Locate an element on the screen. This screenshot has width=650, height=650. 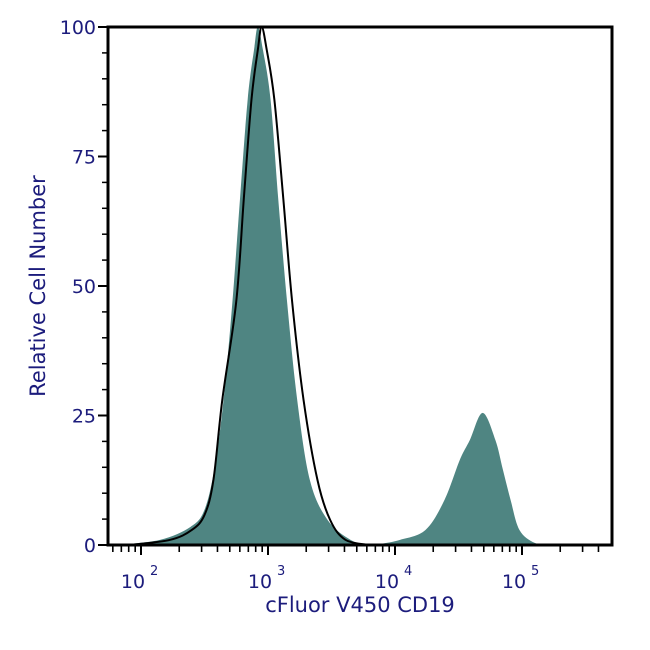
x-tick-exponent: 2 is located at coordinates (154, 571).